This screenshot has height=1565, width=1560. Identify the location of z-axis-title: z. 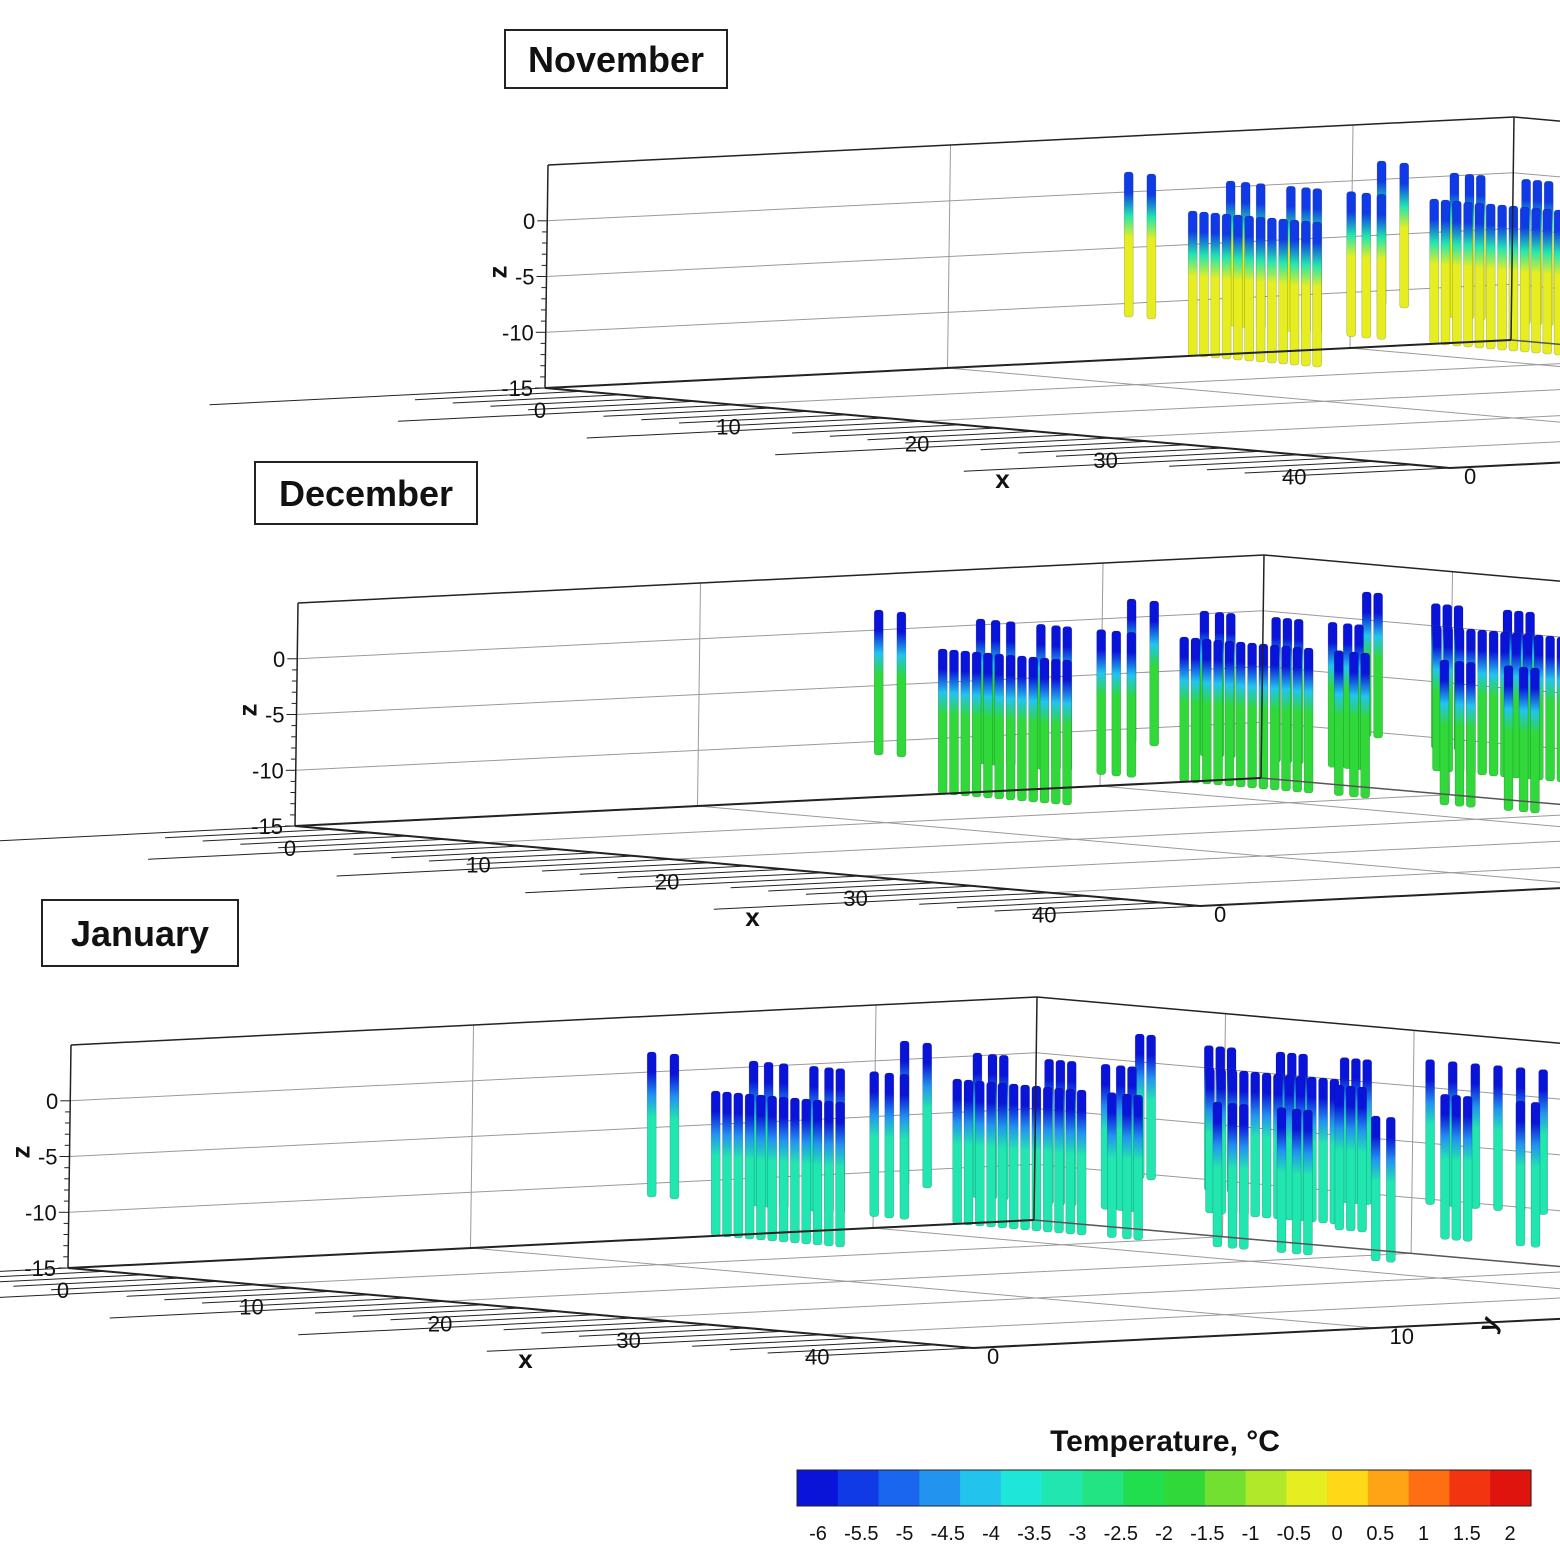
(248, 710).